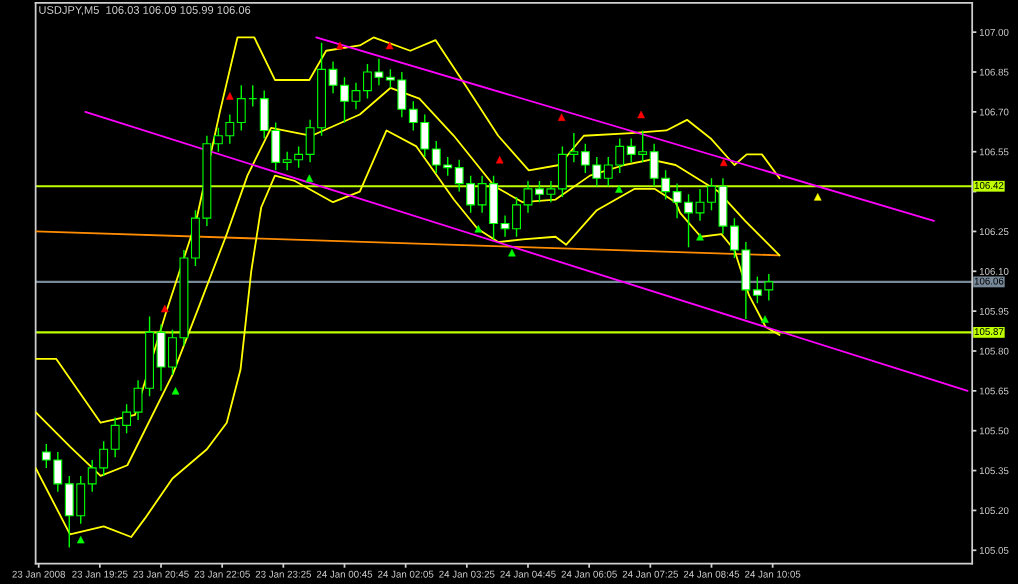  Describe the element at coordinates (994, 431) in the screenshot. I see `y-tick-label: 105.50` at that location.